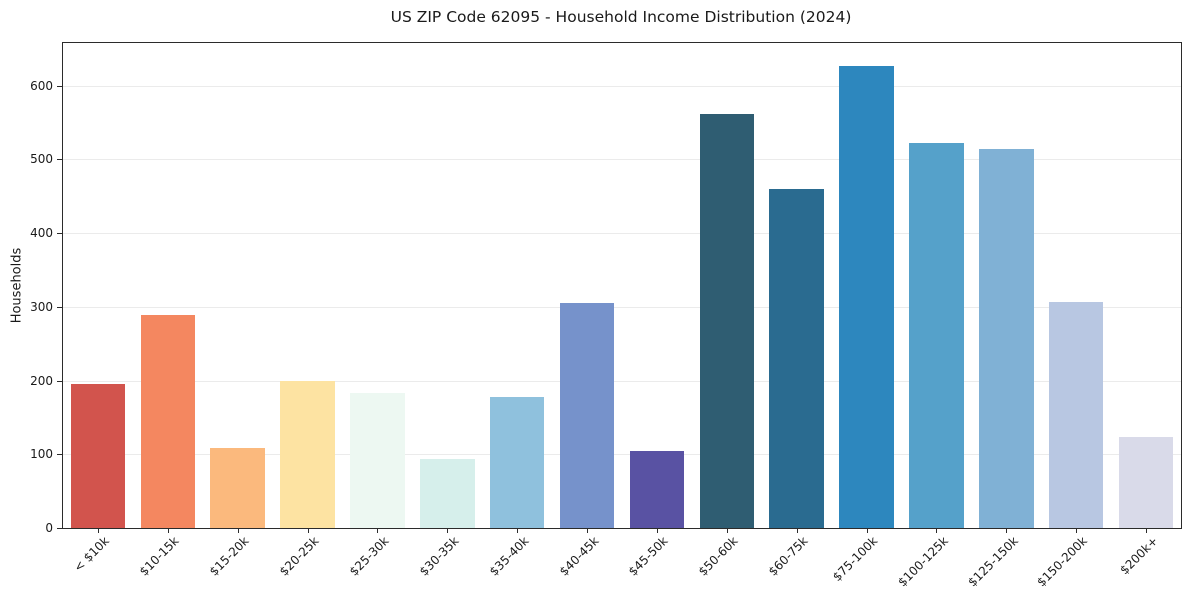  Describe the element at coordinates (41, 306) in the screenshot. I see `y-tick-label: 300` at that location.